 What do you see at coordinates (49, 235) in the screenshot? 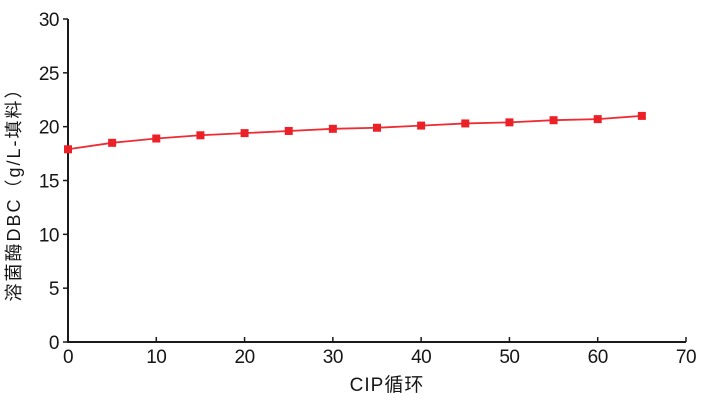
I see `y-tick-label: 10` at bounding box center [49, 235].